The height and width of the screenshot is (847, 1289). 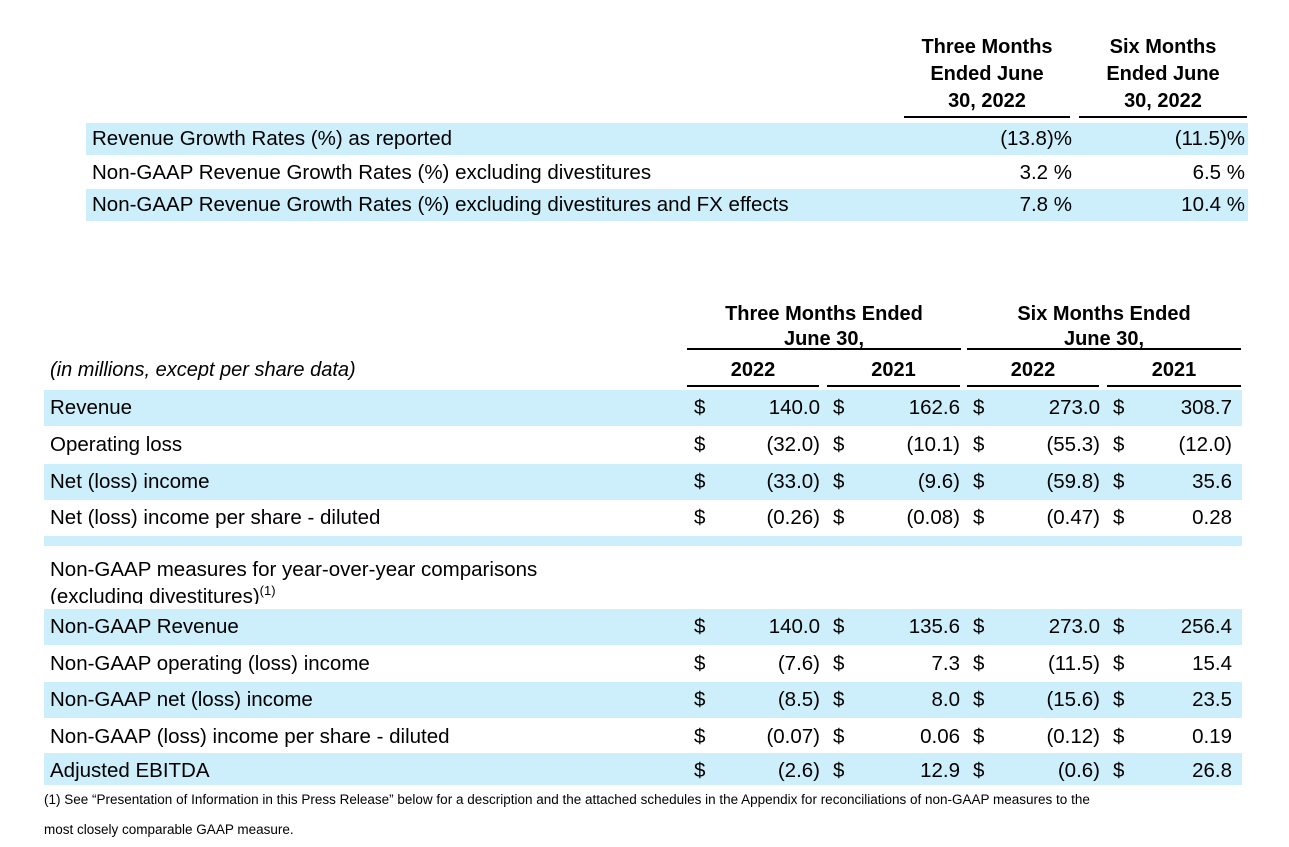 What do you see at coordinates (210, 663) in the screenshot?
I see `row-label: Non-GAAP operating (loss) income` at bounding box center [210, 663].